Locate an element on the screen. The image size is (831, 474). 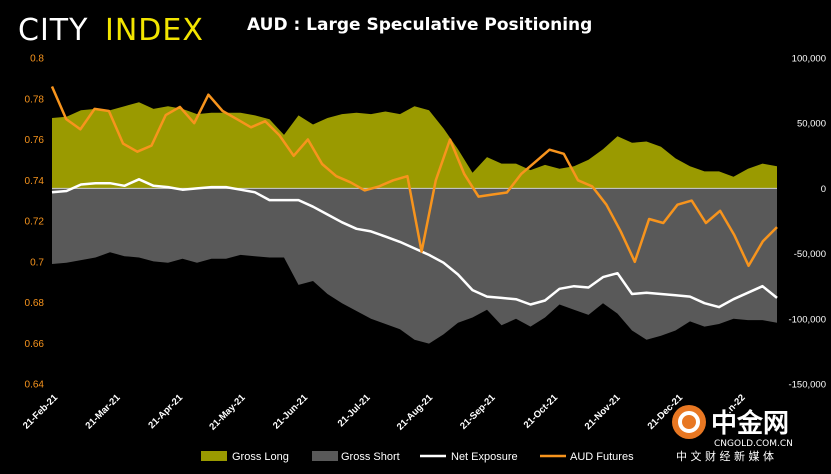
watermark-logo-ring-icon is located at coordinates (689, 422).